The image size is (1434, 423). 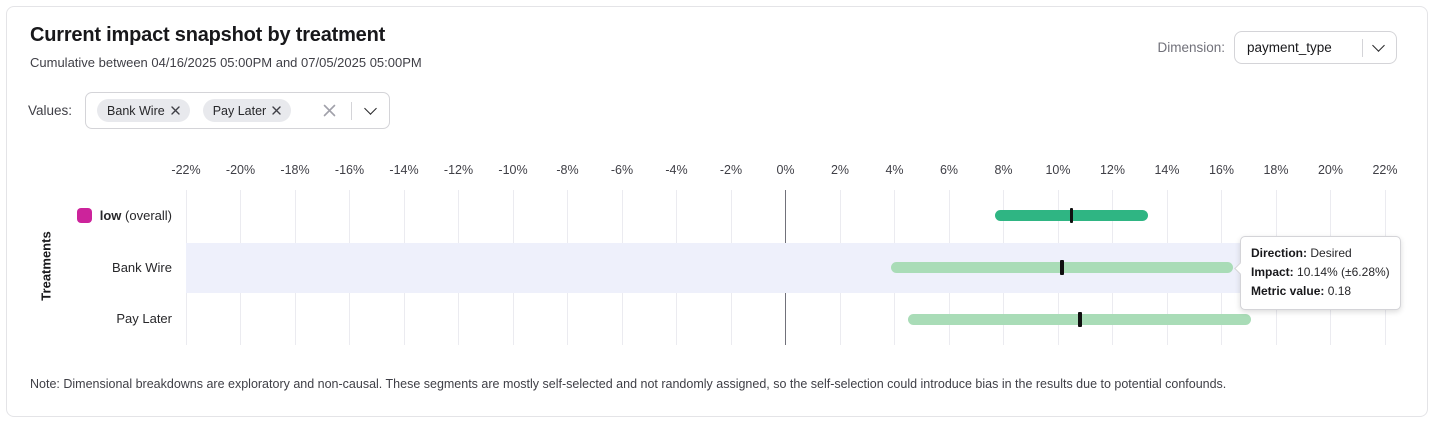 I want to click on axis-tick-label: -14%, so click(x=404, y=170).